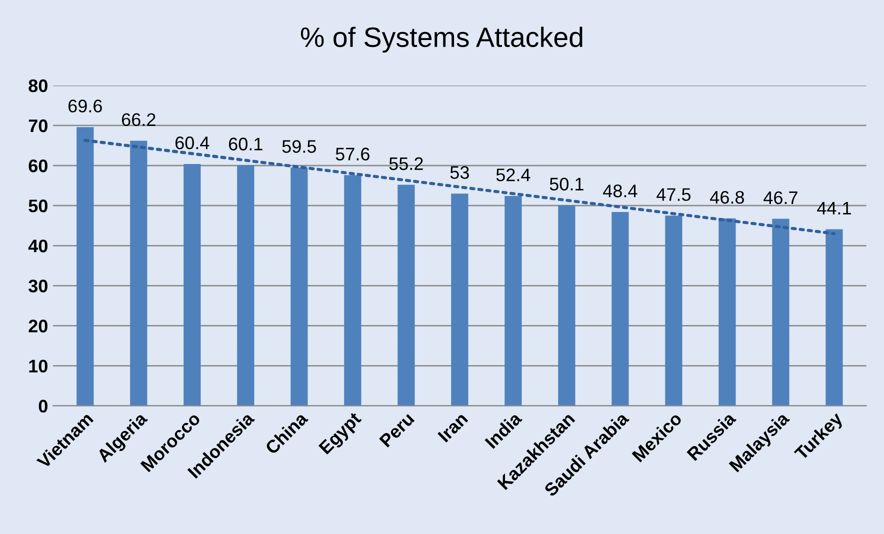 This screenshot has height=534, width=884. Describe the element at coordinates (38, 125) in the screenshot. I see `y-tick-label: 70` at that location.